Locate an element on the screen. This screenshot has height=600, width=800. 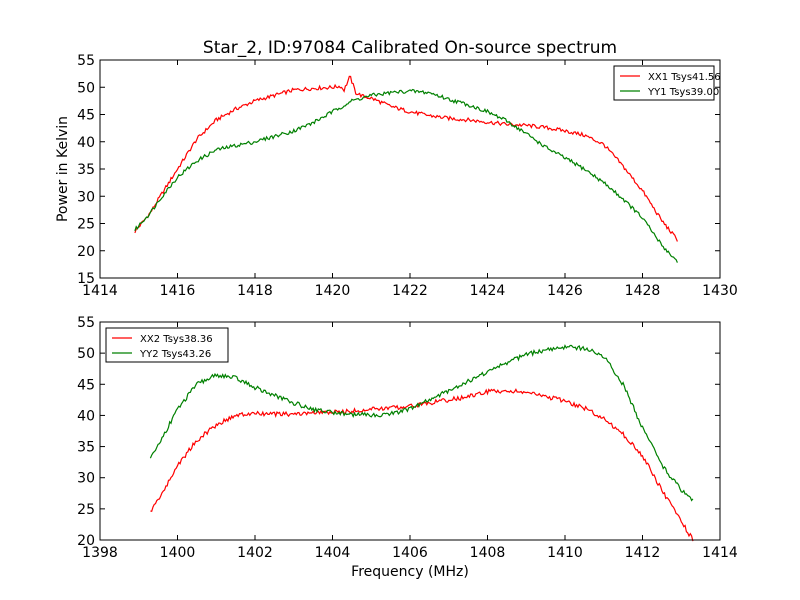
x-axis-label: Frequency (MHz) is located at coordinates (410, 572).